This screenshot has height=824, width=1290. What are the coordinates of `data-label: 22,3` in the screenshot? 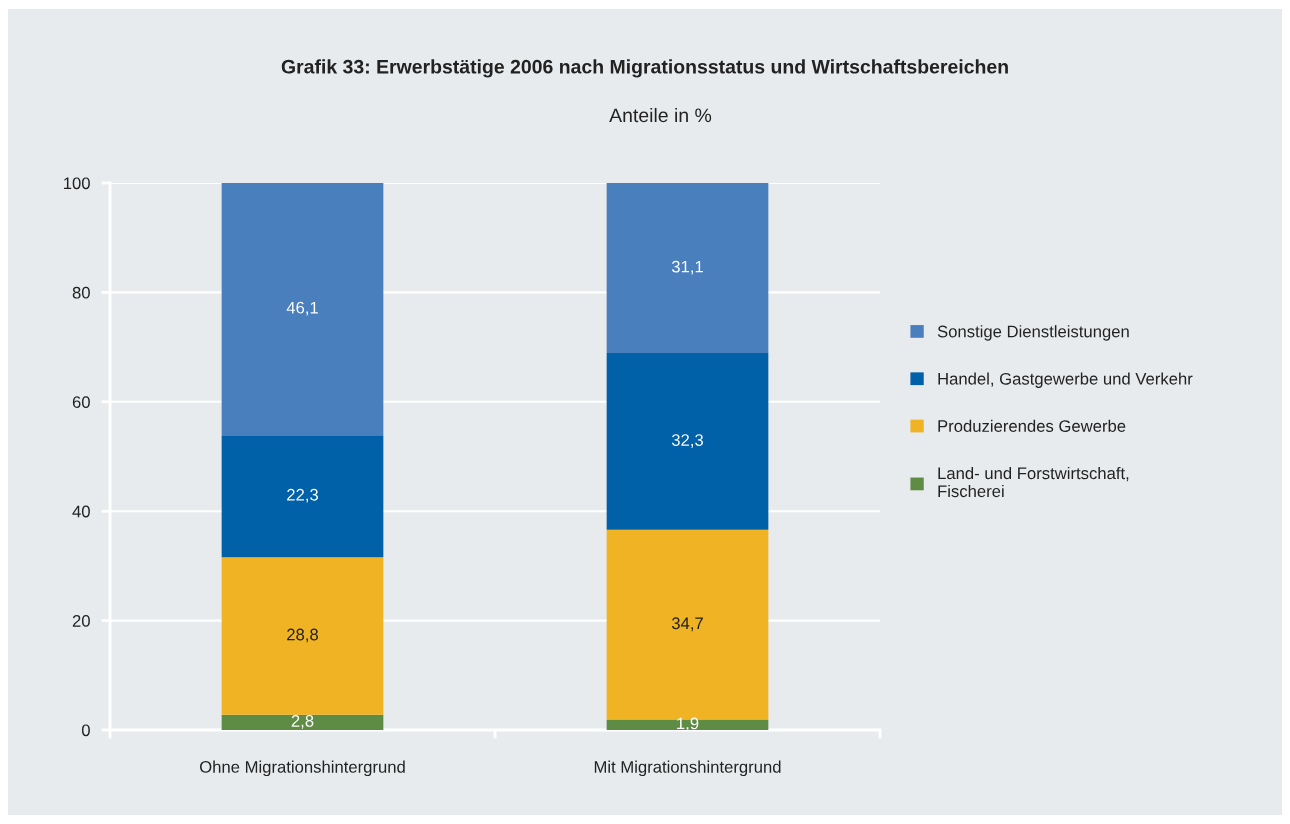 It's located at (302, 495).